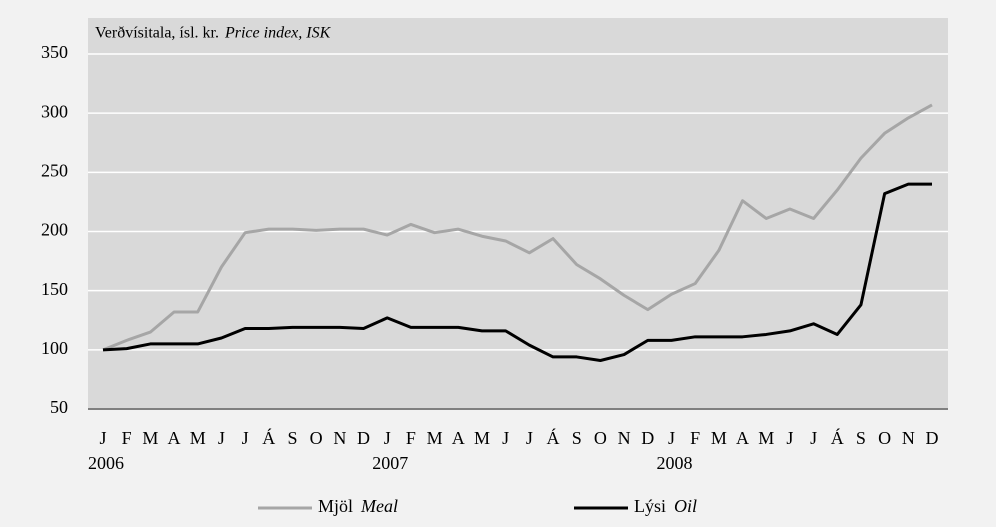 The height and width of the screenshot is (527, 996). Describe the element at coordinates (54, 52) in the screenshot. I see `y-tick-label: 350` at that location.